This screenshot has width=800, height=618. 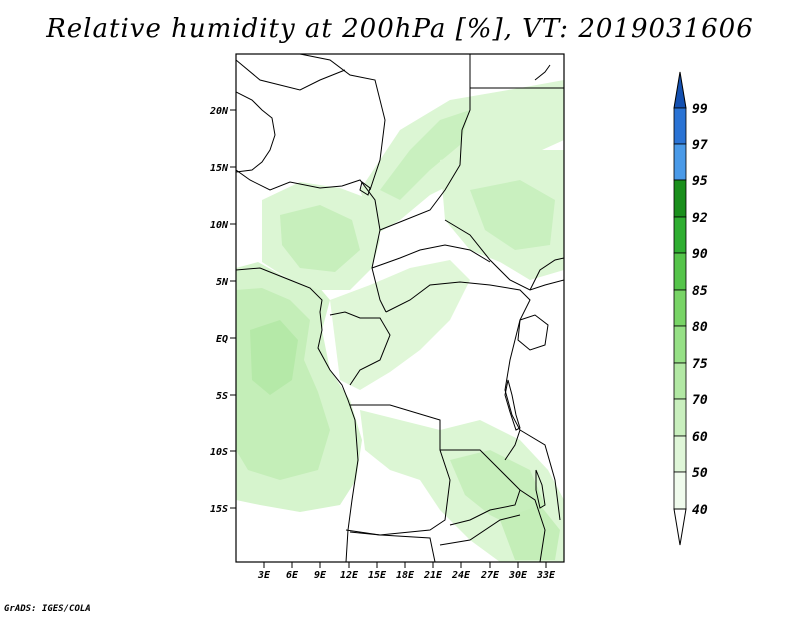 What do you see at coordinates (700, 109) in the screenshot?
I see `colorbar-label: 99` at bounding box center [700, 109].